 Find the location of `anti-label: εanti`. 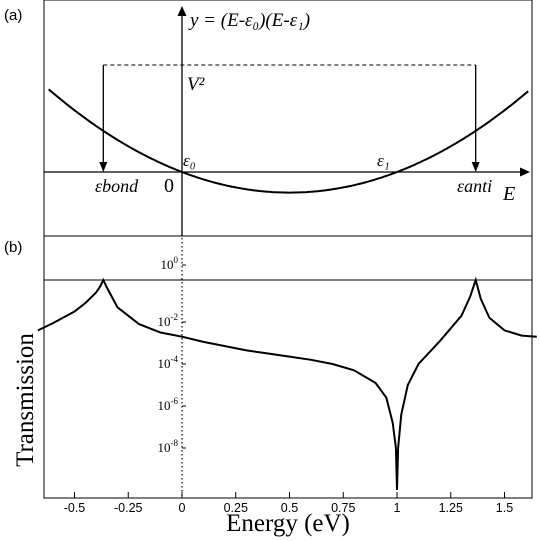

anti-label: εanti is located at coordinates (474, 186).